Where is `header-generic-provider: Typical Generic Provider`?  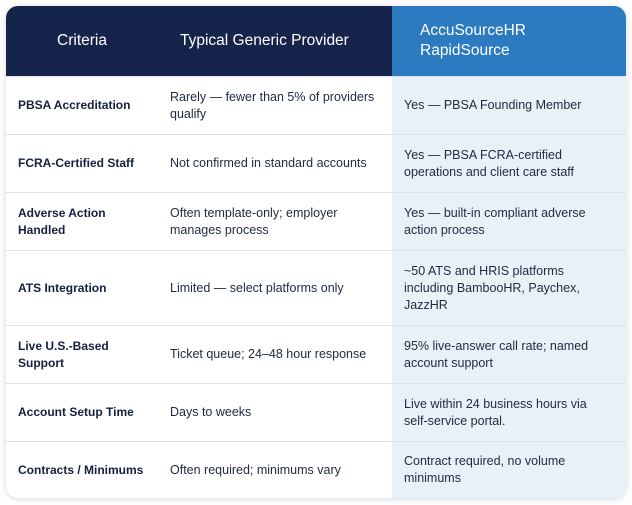
header-generic-provider: Typical Generic Provider is located at coordinates (275, 41).